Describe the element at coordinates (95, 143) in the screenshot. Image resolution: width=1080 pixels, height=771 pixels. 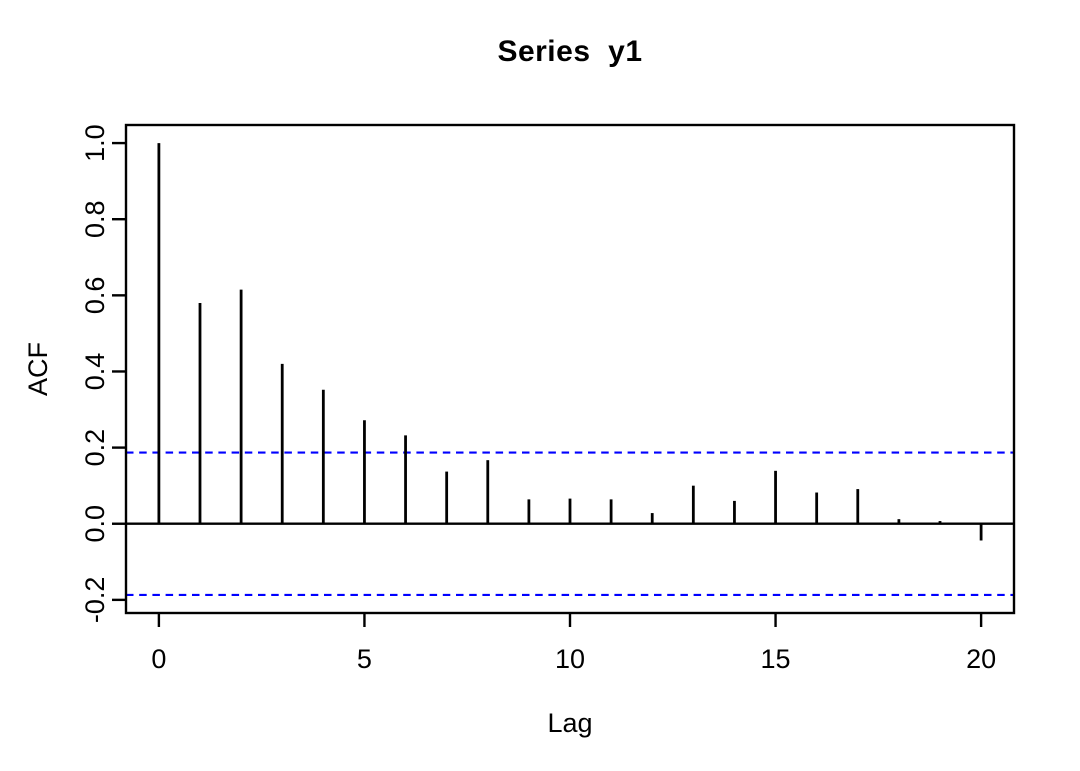
I see `y-tick-label: 1.0` at that location.